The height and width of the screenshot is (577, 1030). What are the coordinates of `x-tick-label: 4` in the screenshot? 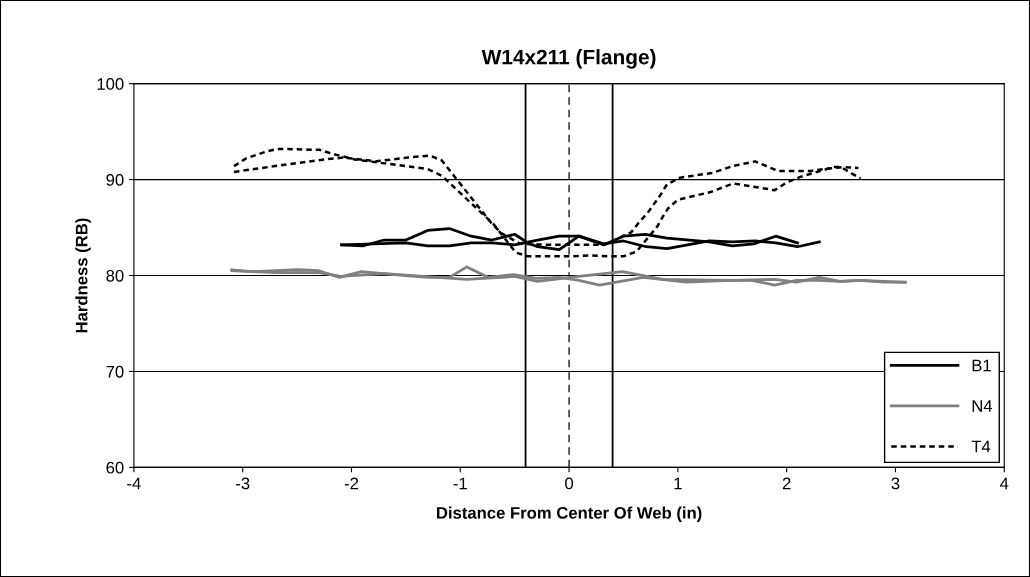 It's located at (1004, 483).